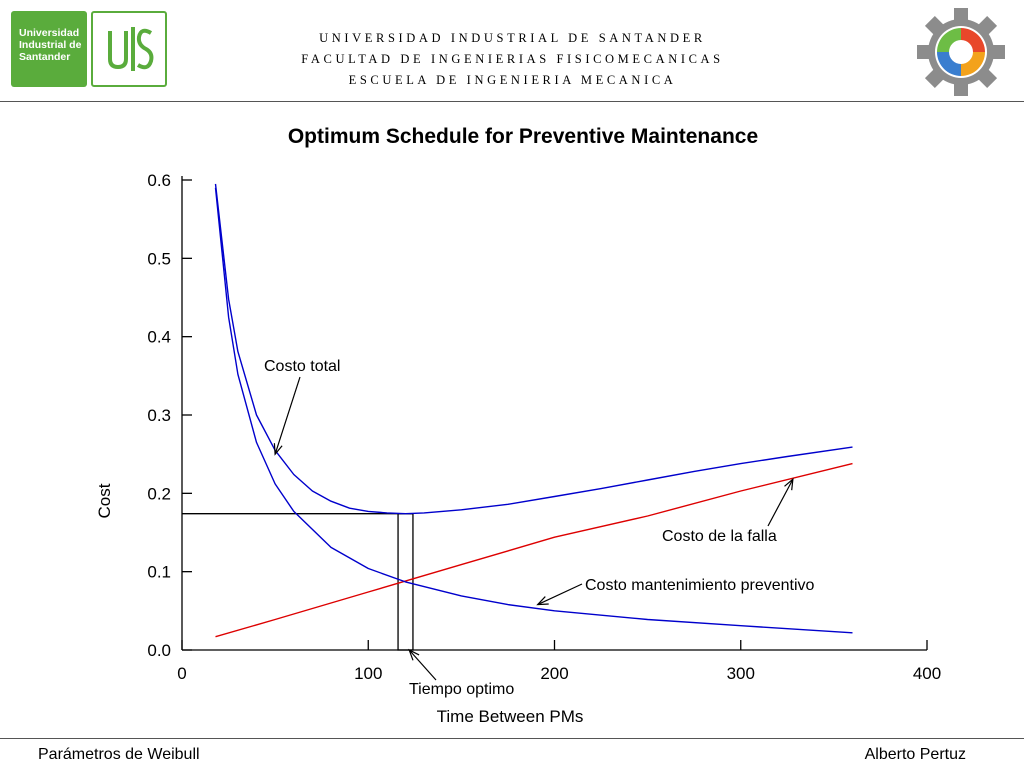 This screenshot has width=1024, height=768. Describe the element at coordinates (560, 594) in the screenshot. I see `preventive-cost-arrow-line` at that location.